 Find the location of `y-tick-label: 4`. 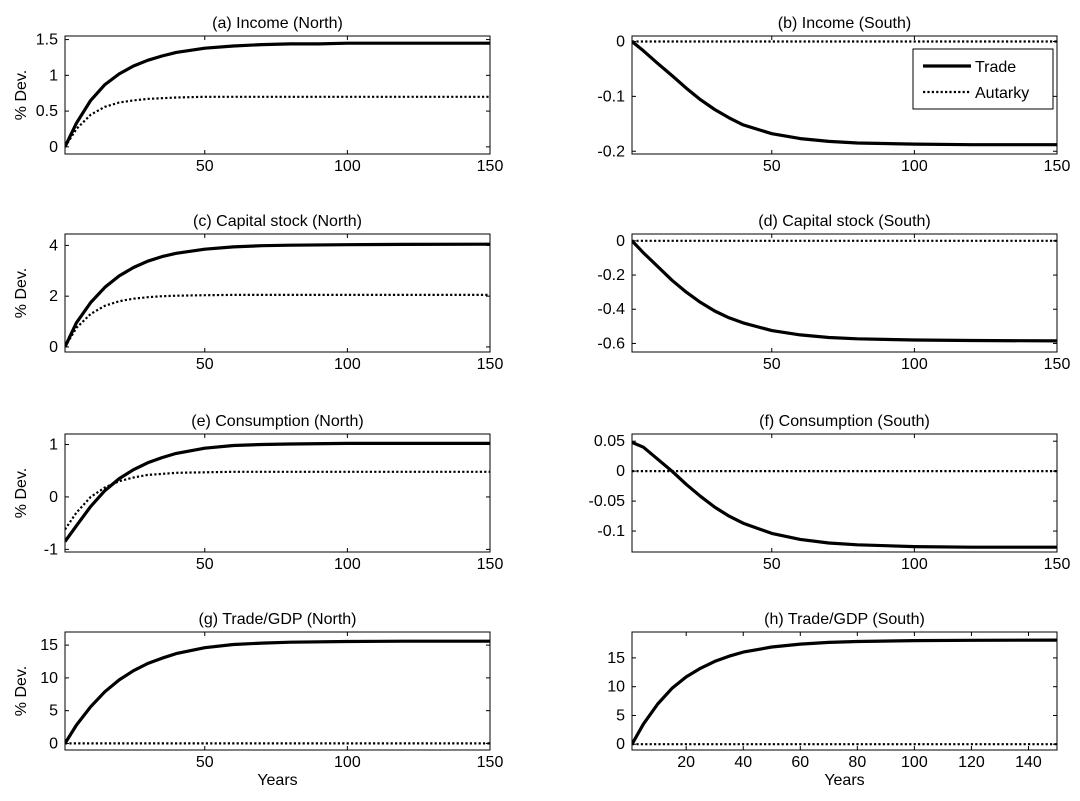

y-tick-label: 4 is located at coordinates (53, 245).